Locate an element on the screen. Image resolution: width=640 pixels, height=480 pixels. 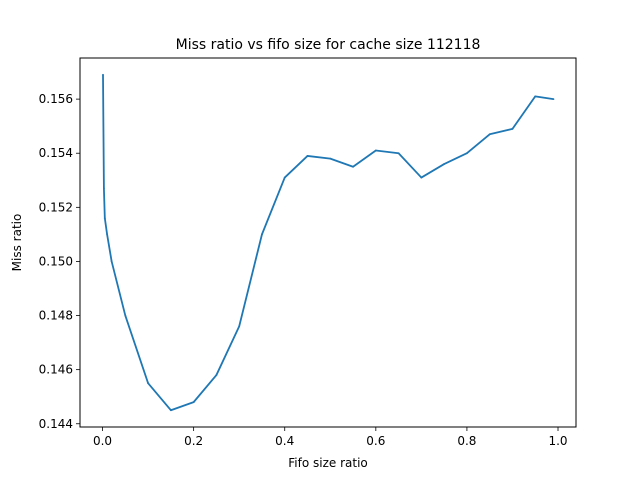
y-tick-label: 0.152 is located at coordinates (56, 207).